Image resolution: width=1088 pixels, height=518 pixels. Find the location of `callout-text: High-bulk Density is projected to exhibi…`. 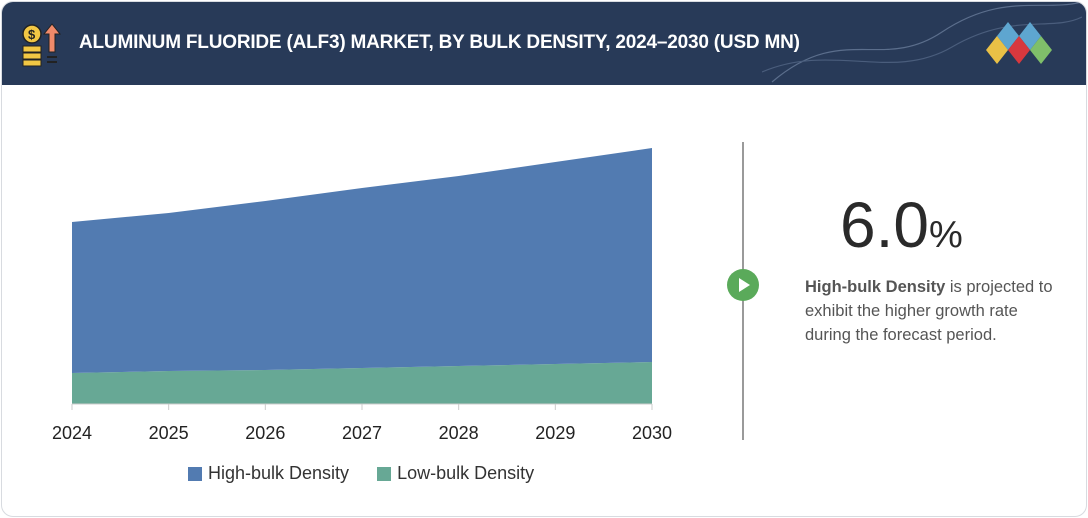

callout-text: High-bulk Density is projected to exhibi… is located at coordinates (935, 311).